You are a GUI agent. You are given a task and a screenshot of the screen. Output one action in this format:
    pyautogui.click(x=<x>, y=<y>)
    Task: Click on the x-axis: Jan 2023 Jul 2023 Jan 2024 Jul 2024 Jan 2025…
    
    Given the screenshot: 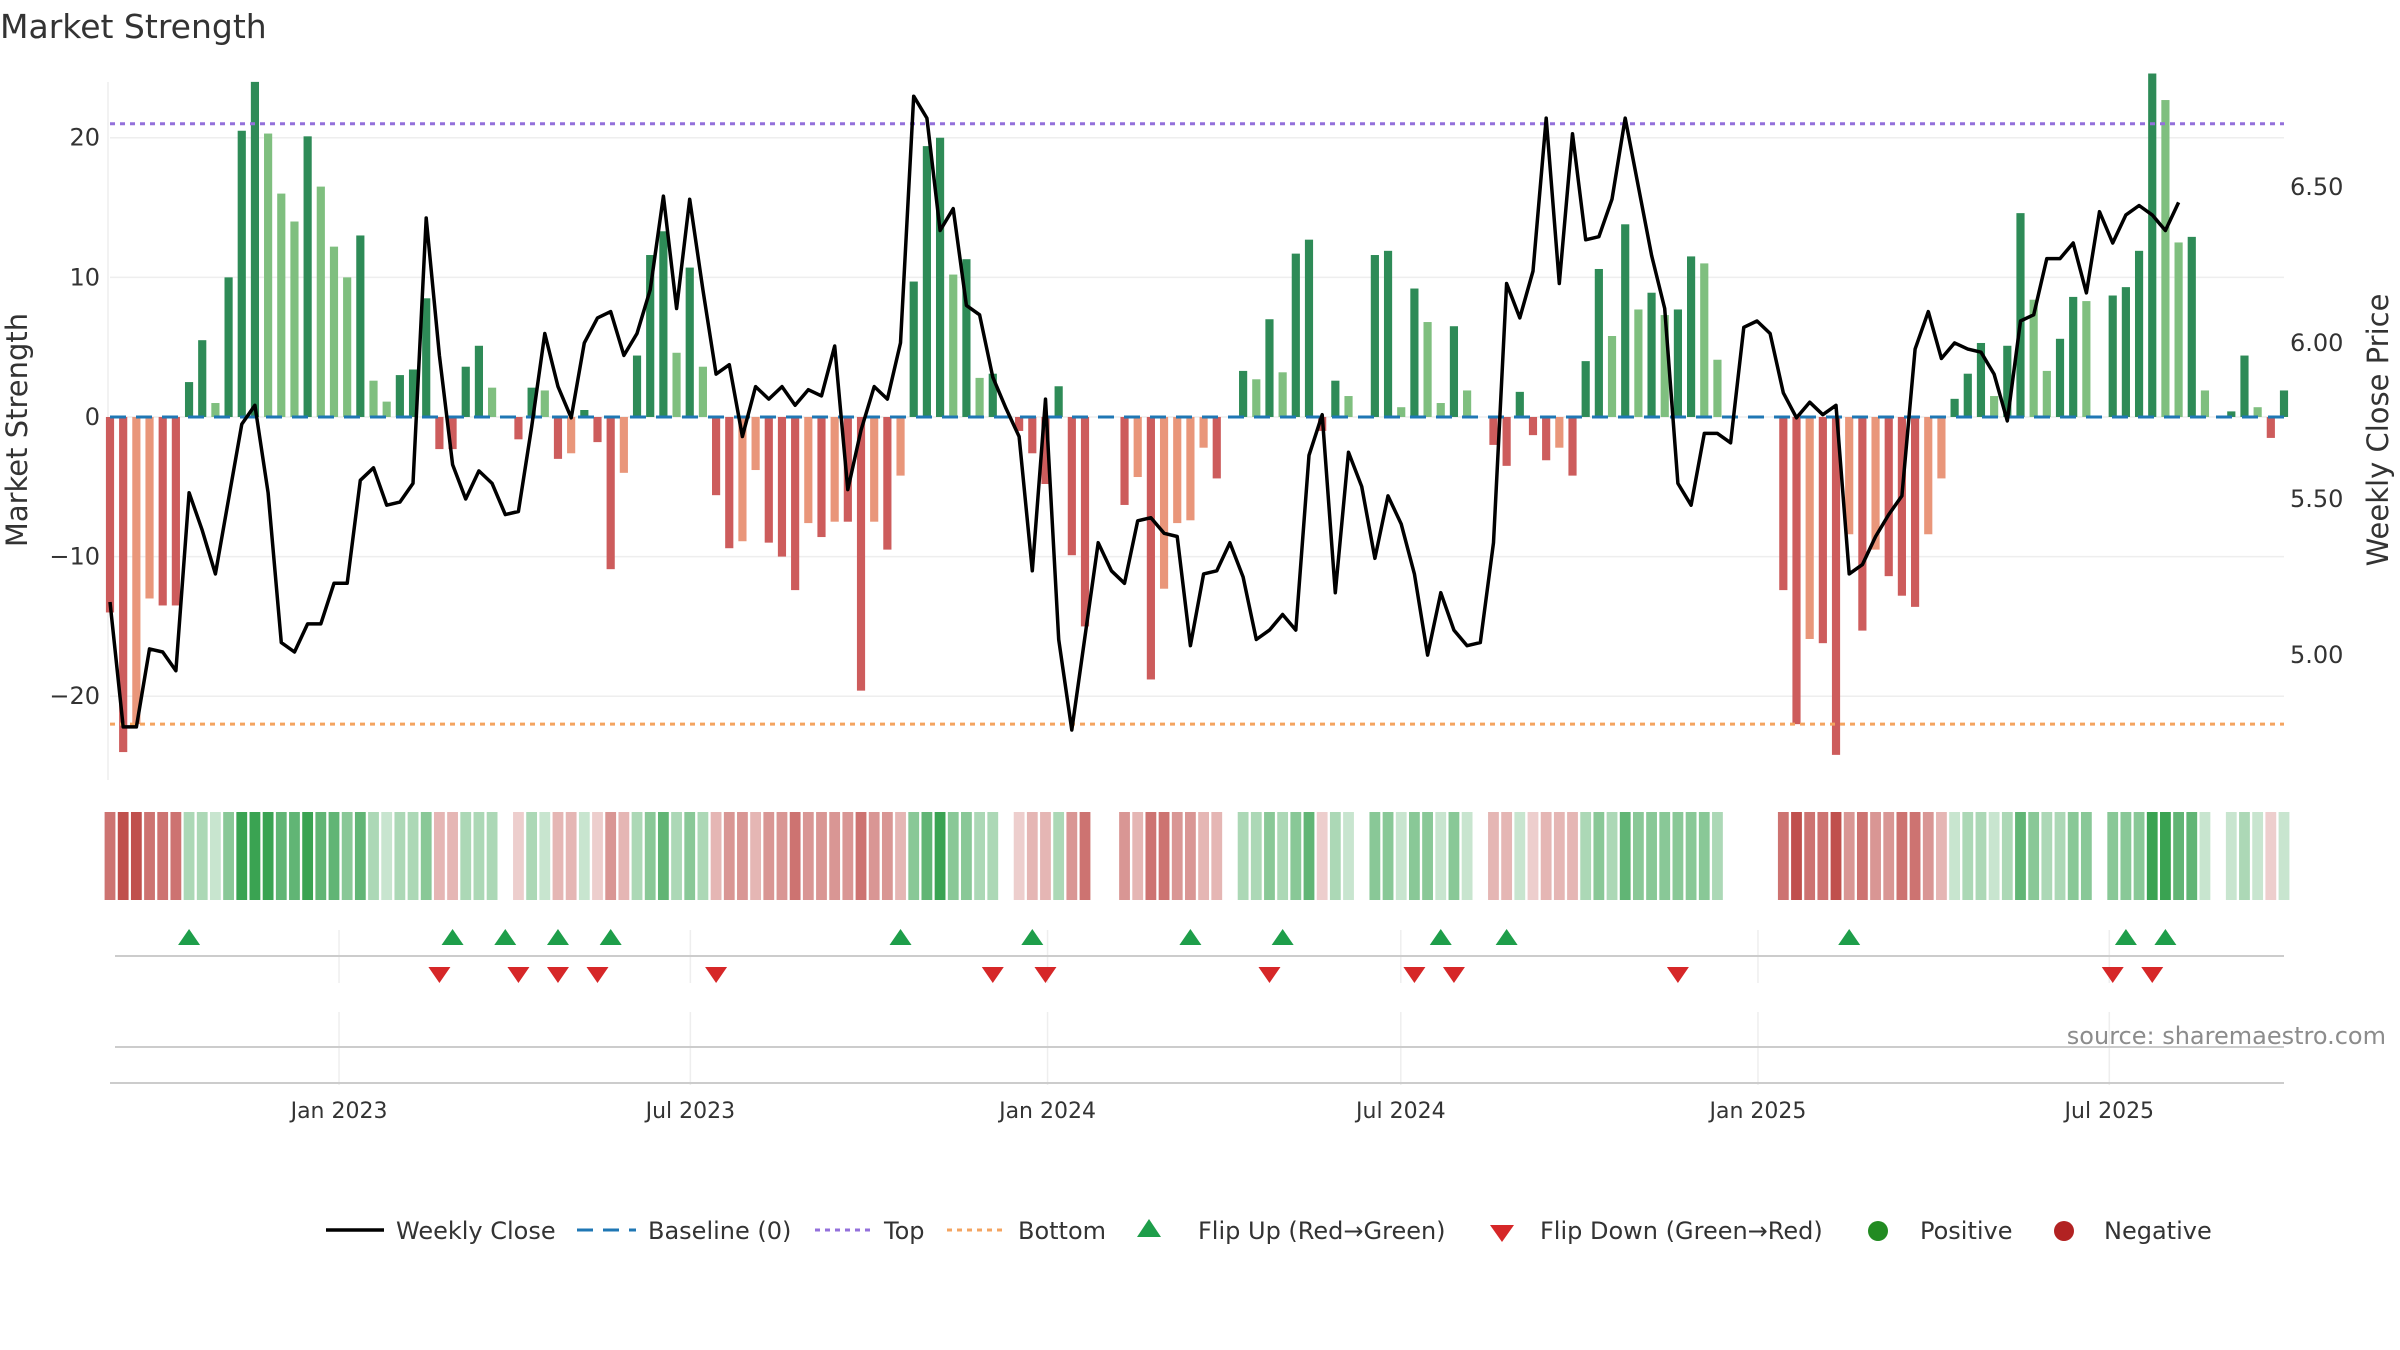 What is the action you would take?
    pyautogui.click(x=1197, y=1103)
    